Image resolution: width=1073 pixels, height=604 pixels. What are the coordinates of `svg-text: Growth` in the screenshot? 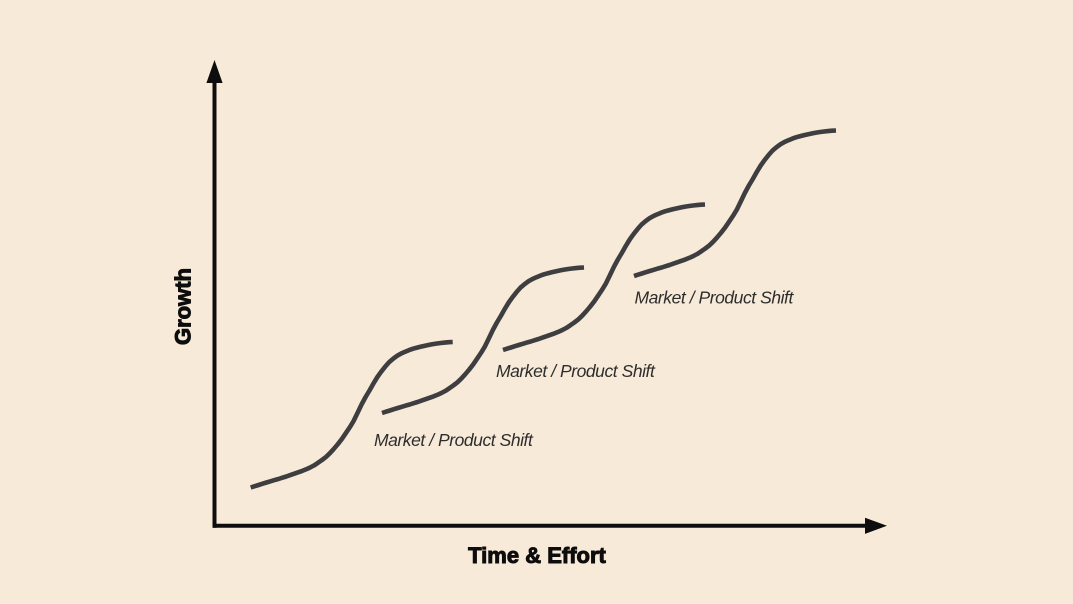 It's located at (182, 306).